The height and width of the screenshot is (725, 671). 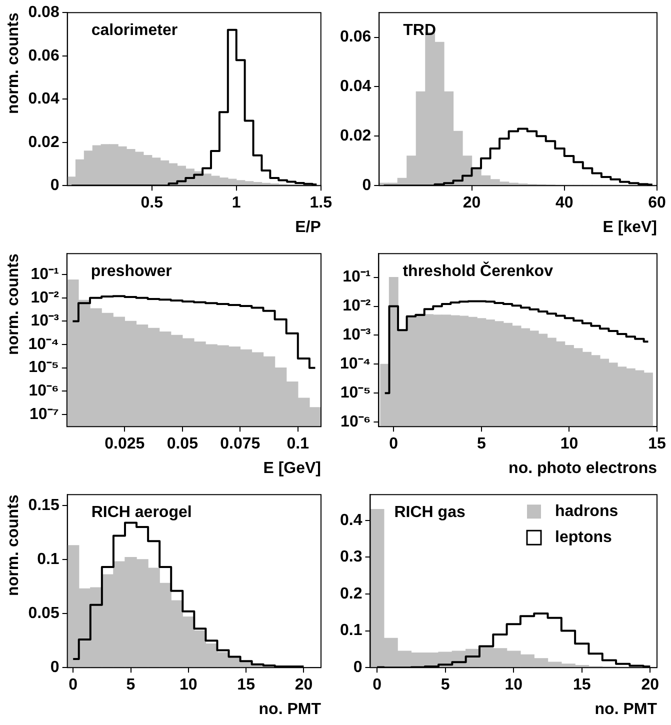 I want to click on x-axis-title: E/P, so click(x=308, y=227).